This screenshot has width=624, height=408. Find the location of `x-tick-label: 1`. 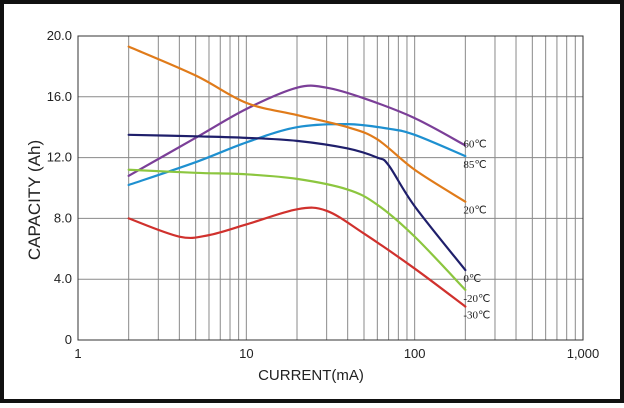

x-tick-label: 1 is located at coordinates (77, 353).